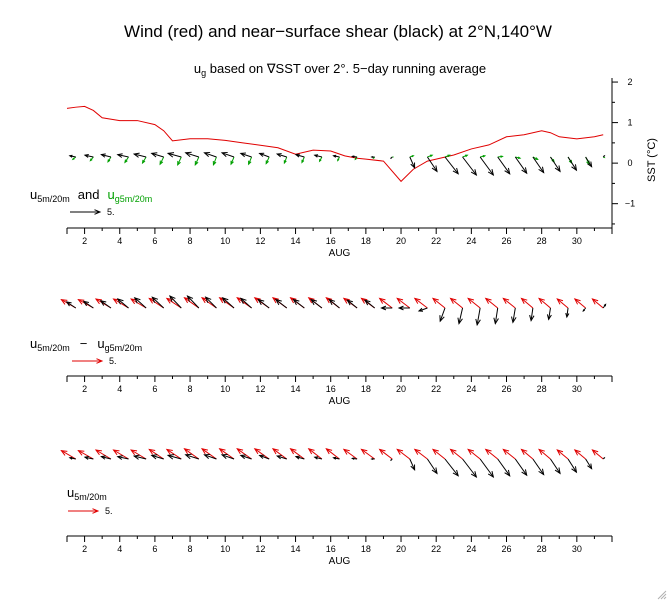  Describe the element at coordinates (401, 549) in the screenshot. I see `x-tick-label: 20` at that location.